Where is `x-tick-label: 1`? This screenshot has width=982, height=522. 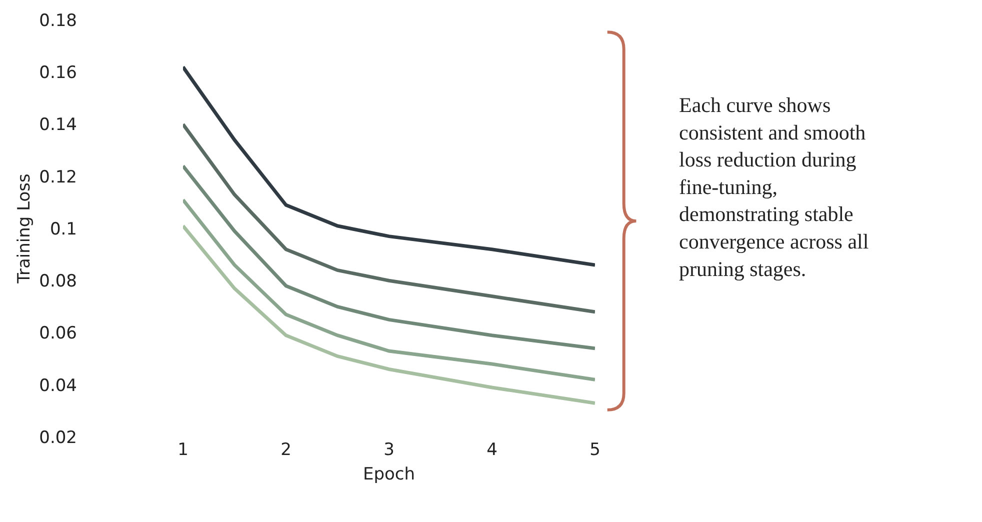
x-tick-label: 1 is located at coordinates (183, 450).